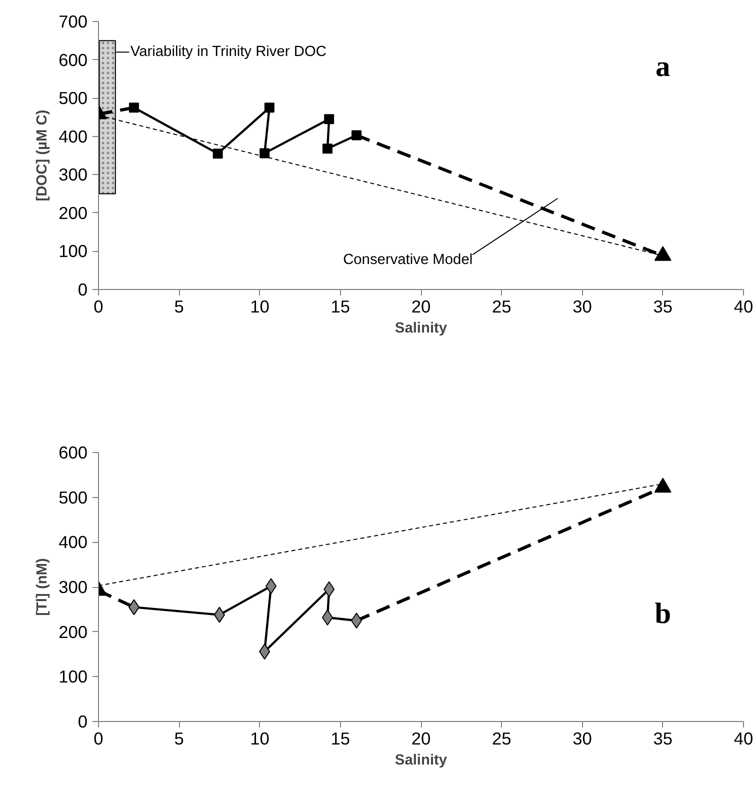  I want to click on y-axis-title: [DOC] (µM C), so click(42, 156).